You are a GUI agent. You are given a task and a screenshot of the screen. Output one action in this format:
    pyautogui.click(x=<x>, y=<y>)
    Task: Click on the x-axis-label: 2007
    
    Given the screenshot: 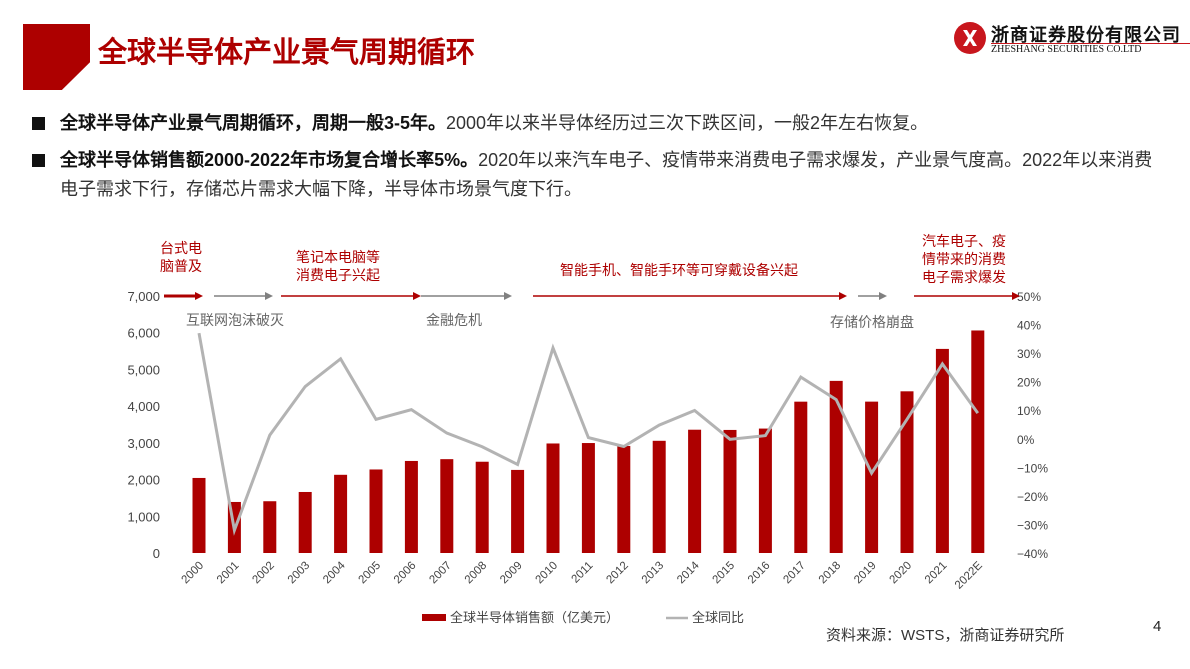 What is the action you would take?
    pyautogui.click(x=440, y=573)
    